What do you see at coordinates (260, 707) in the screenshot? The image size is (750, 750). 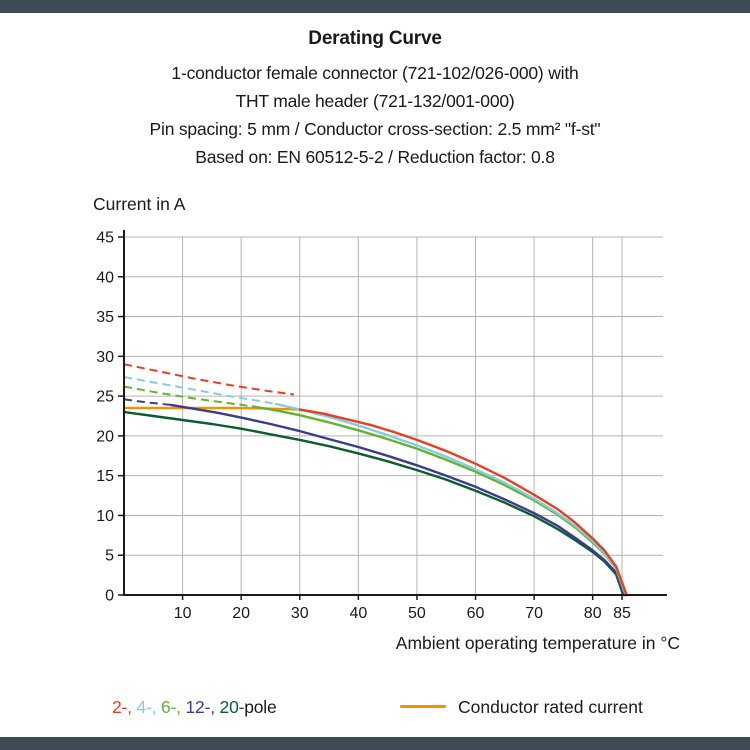 I see `legend-pole-suffix: pole` at bounding box center [260, 707].